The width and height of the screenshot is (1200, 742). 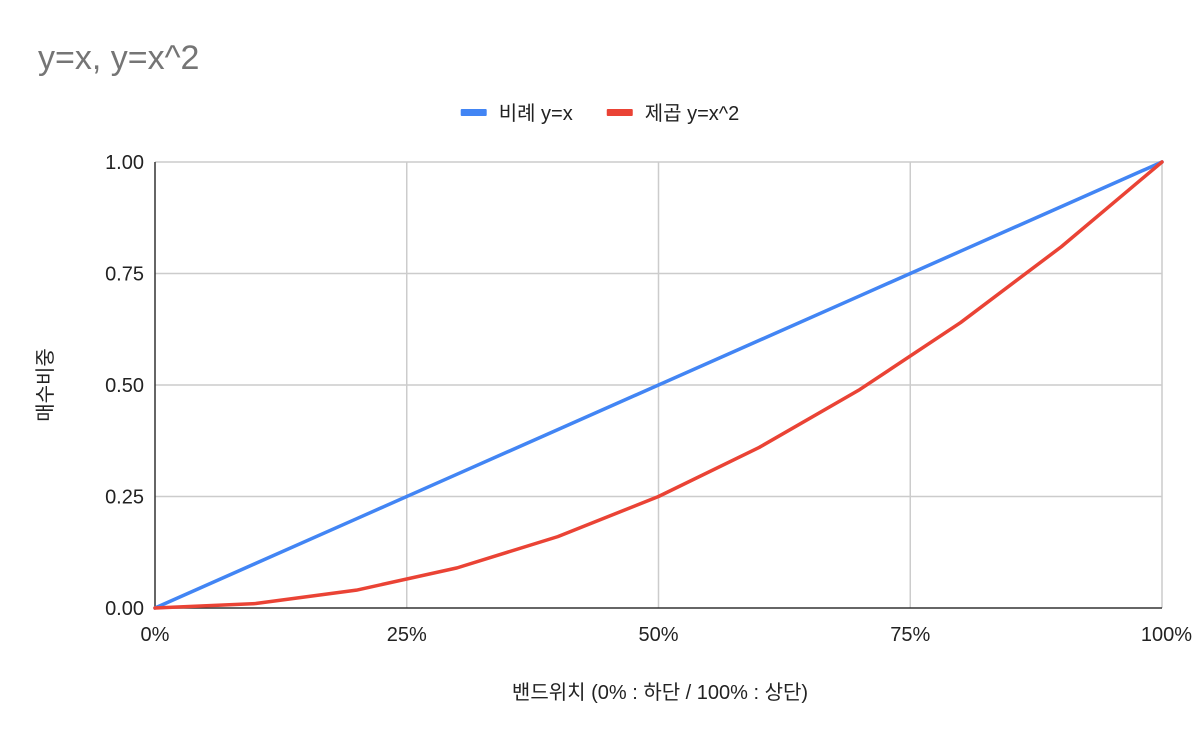 I want to click on y-axis-ticks: 0.00 0.25 0.50 0.75 1.00, so click(x=124, y=386).